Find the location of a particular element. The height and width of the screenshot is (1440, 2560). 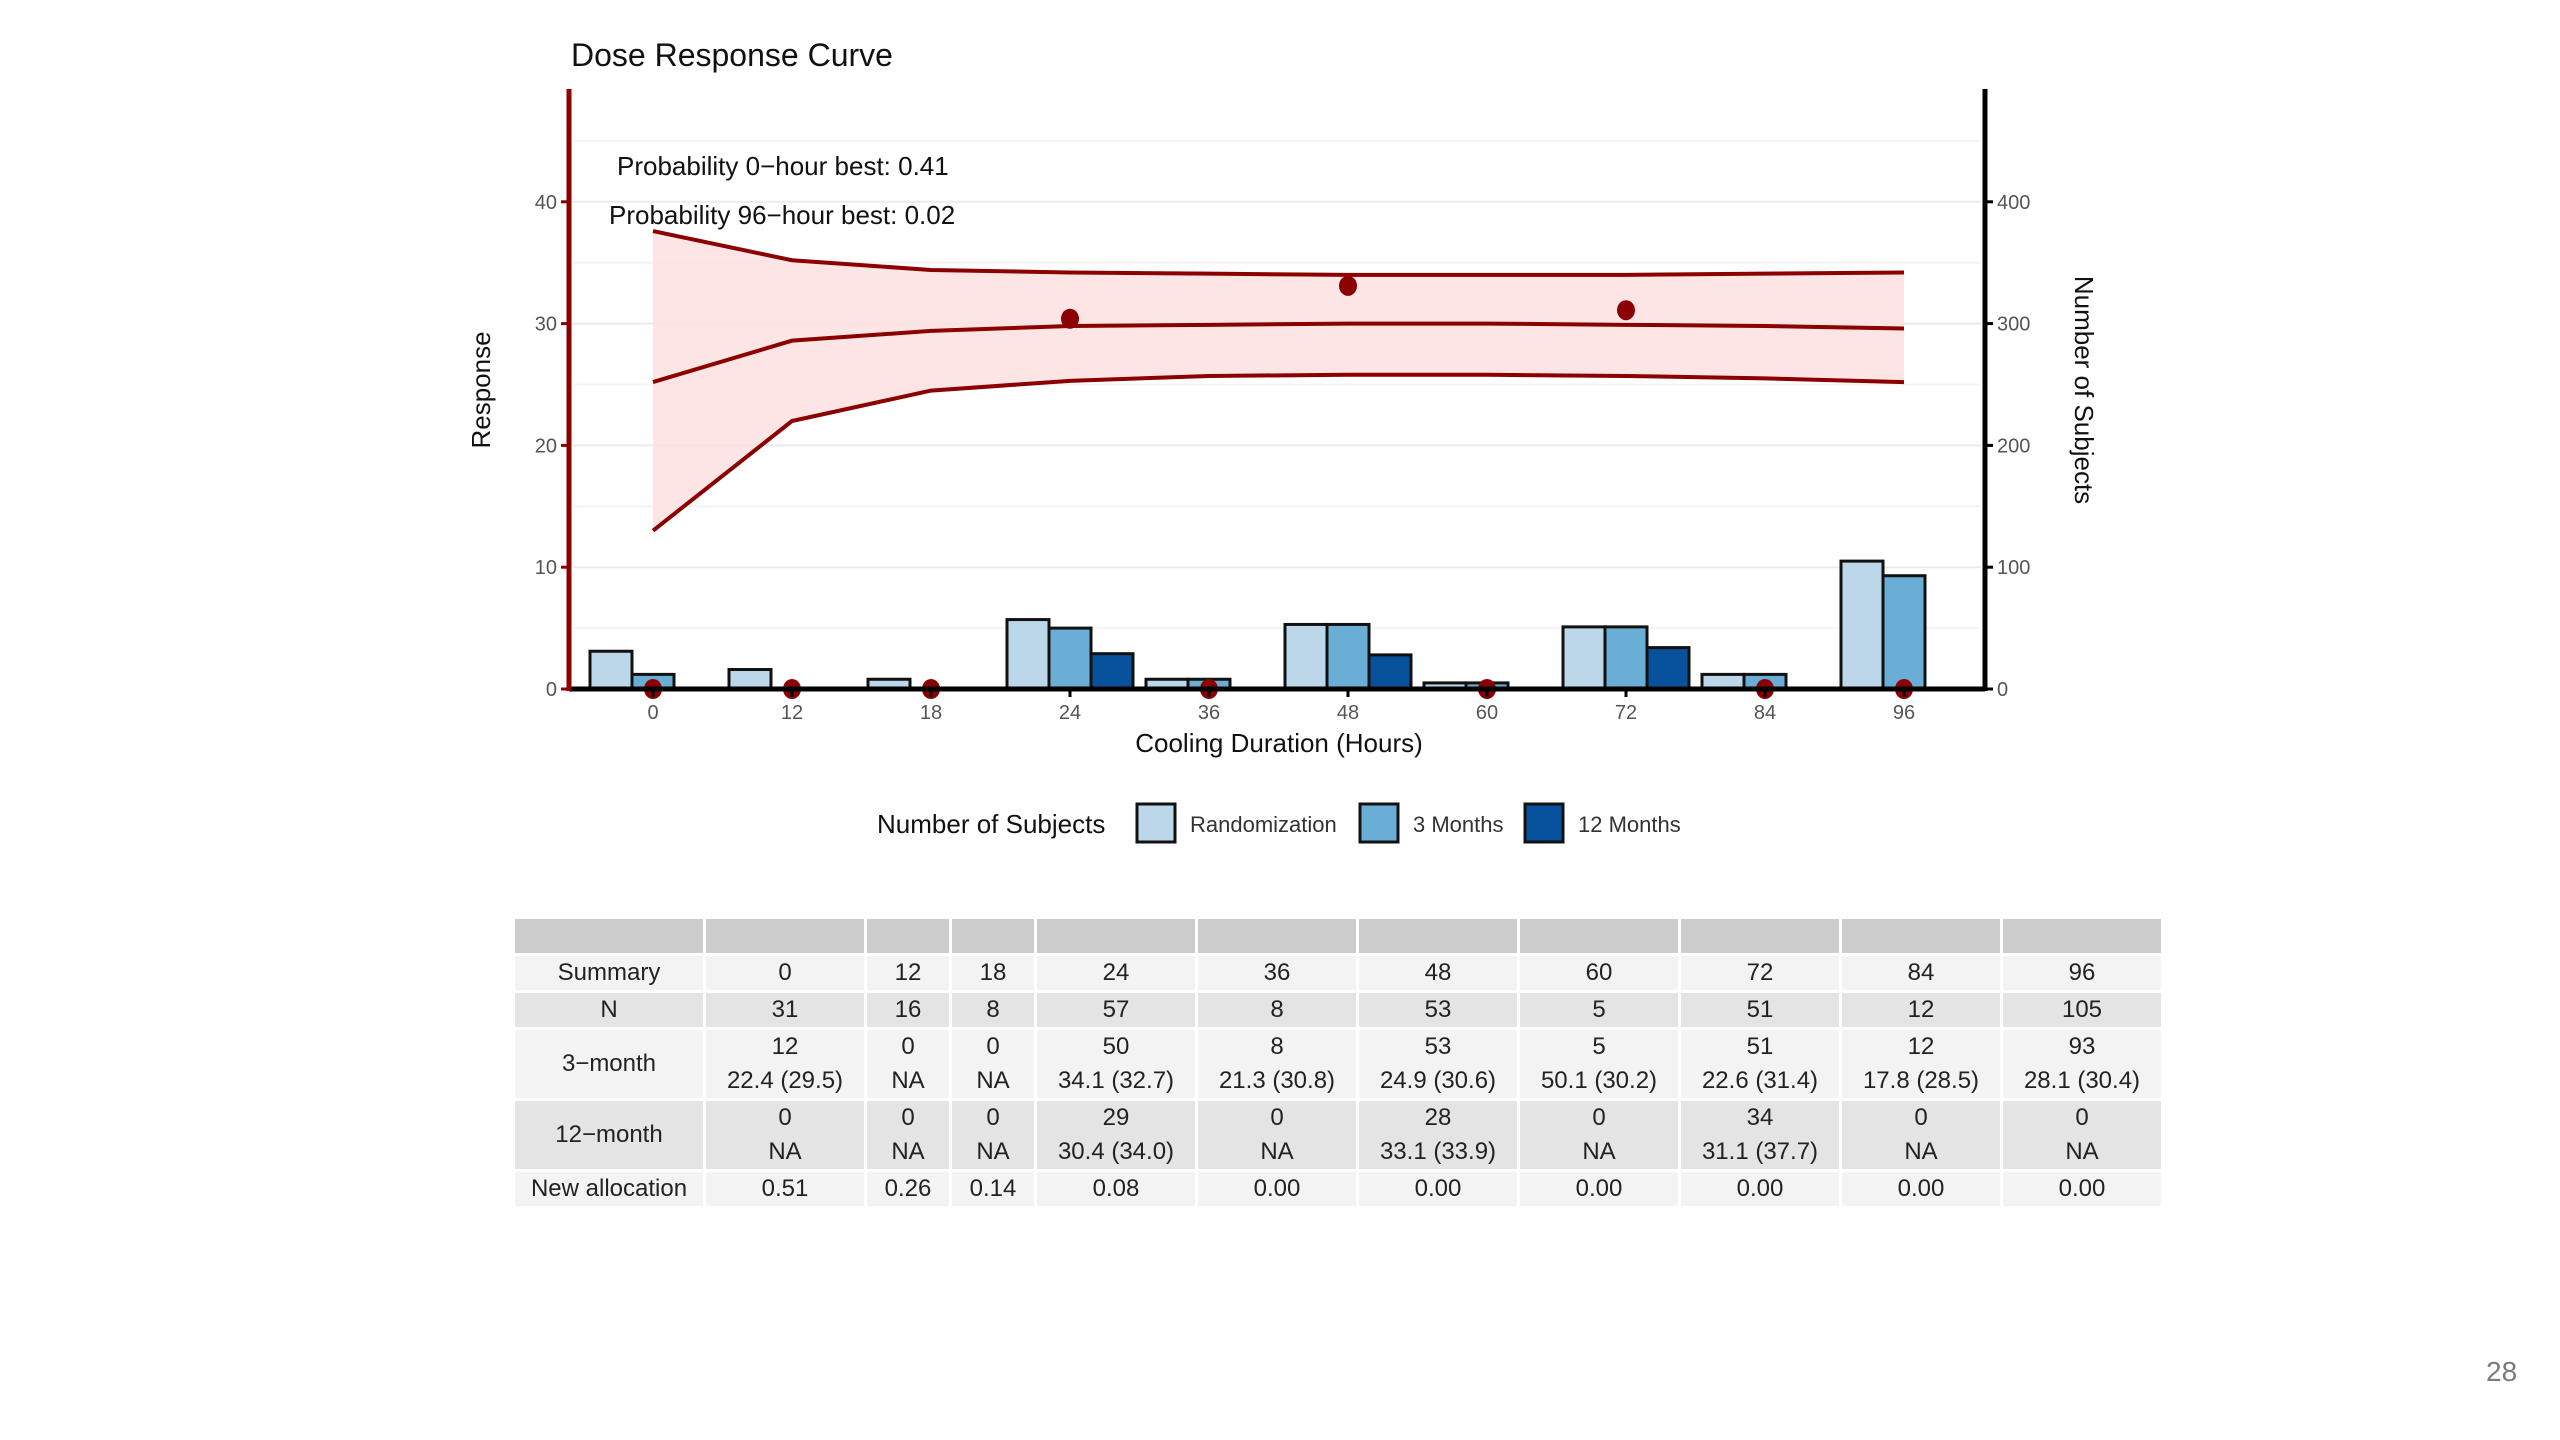

row-label: 3−month is located at coordinates (609, 1064).